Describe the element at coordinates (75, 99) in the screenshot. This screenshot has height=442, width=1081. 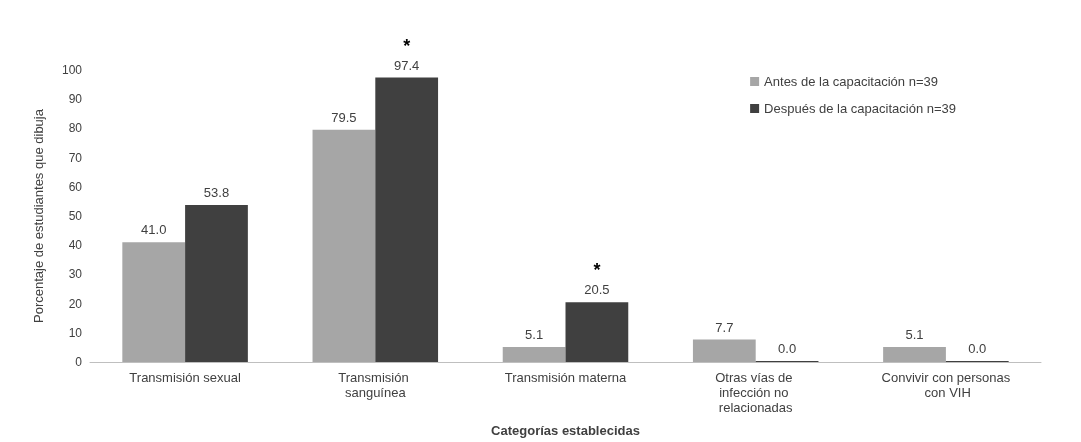
I see `y-tick-label: 90` at that location.